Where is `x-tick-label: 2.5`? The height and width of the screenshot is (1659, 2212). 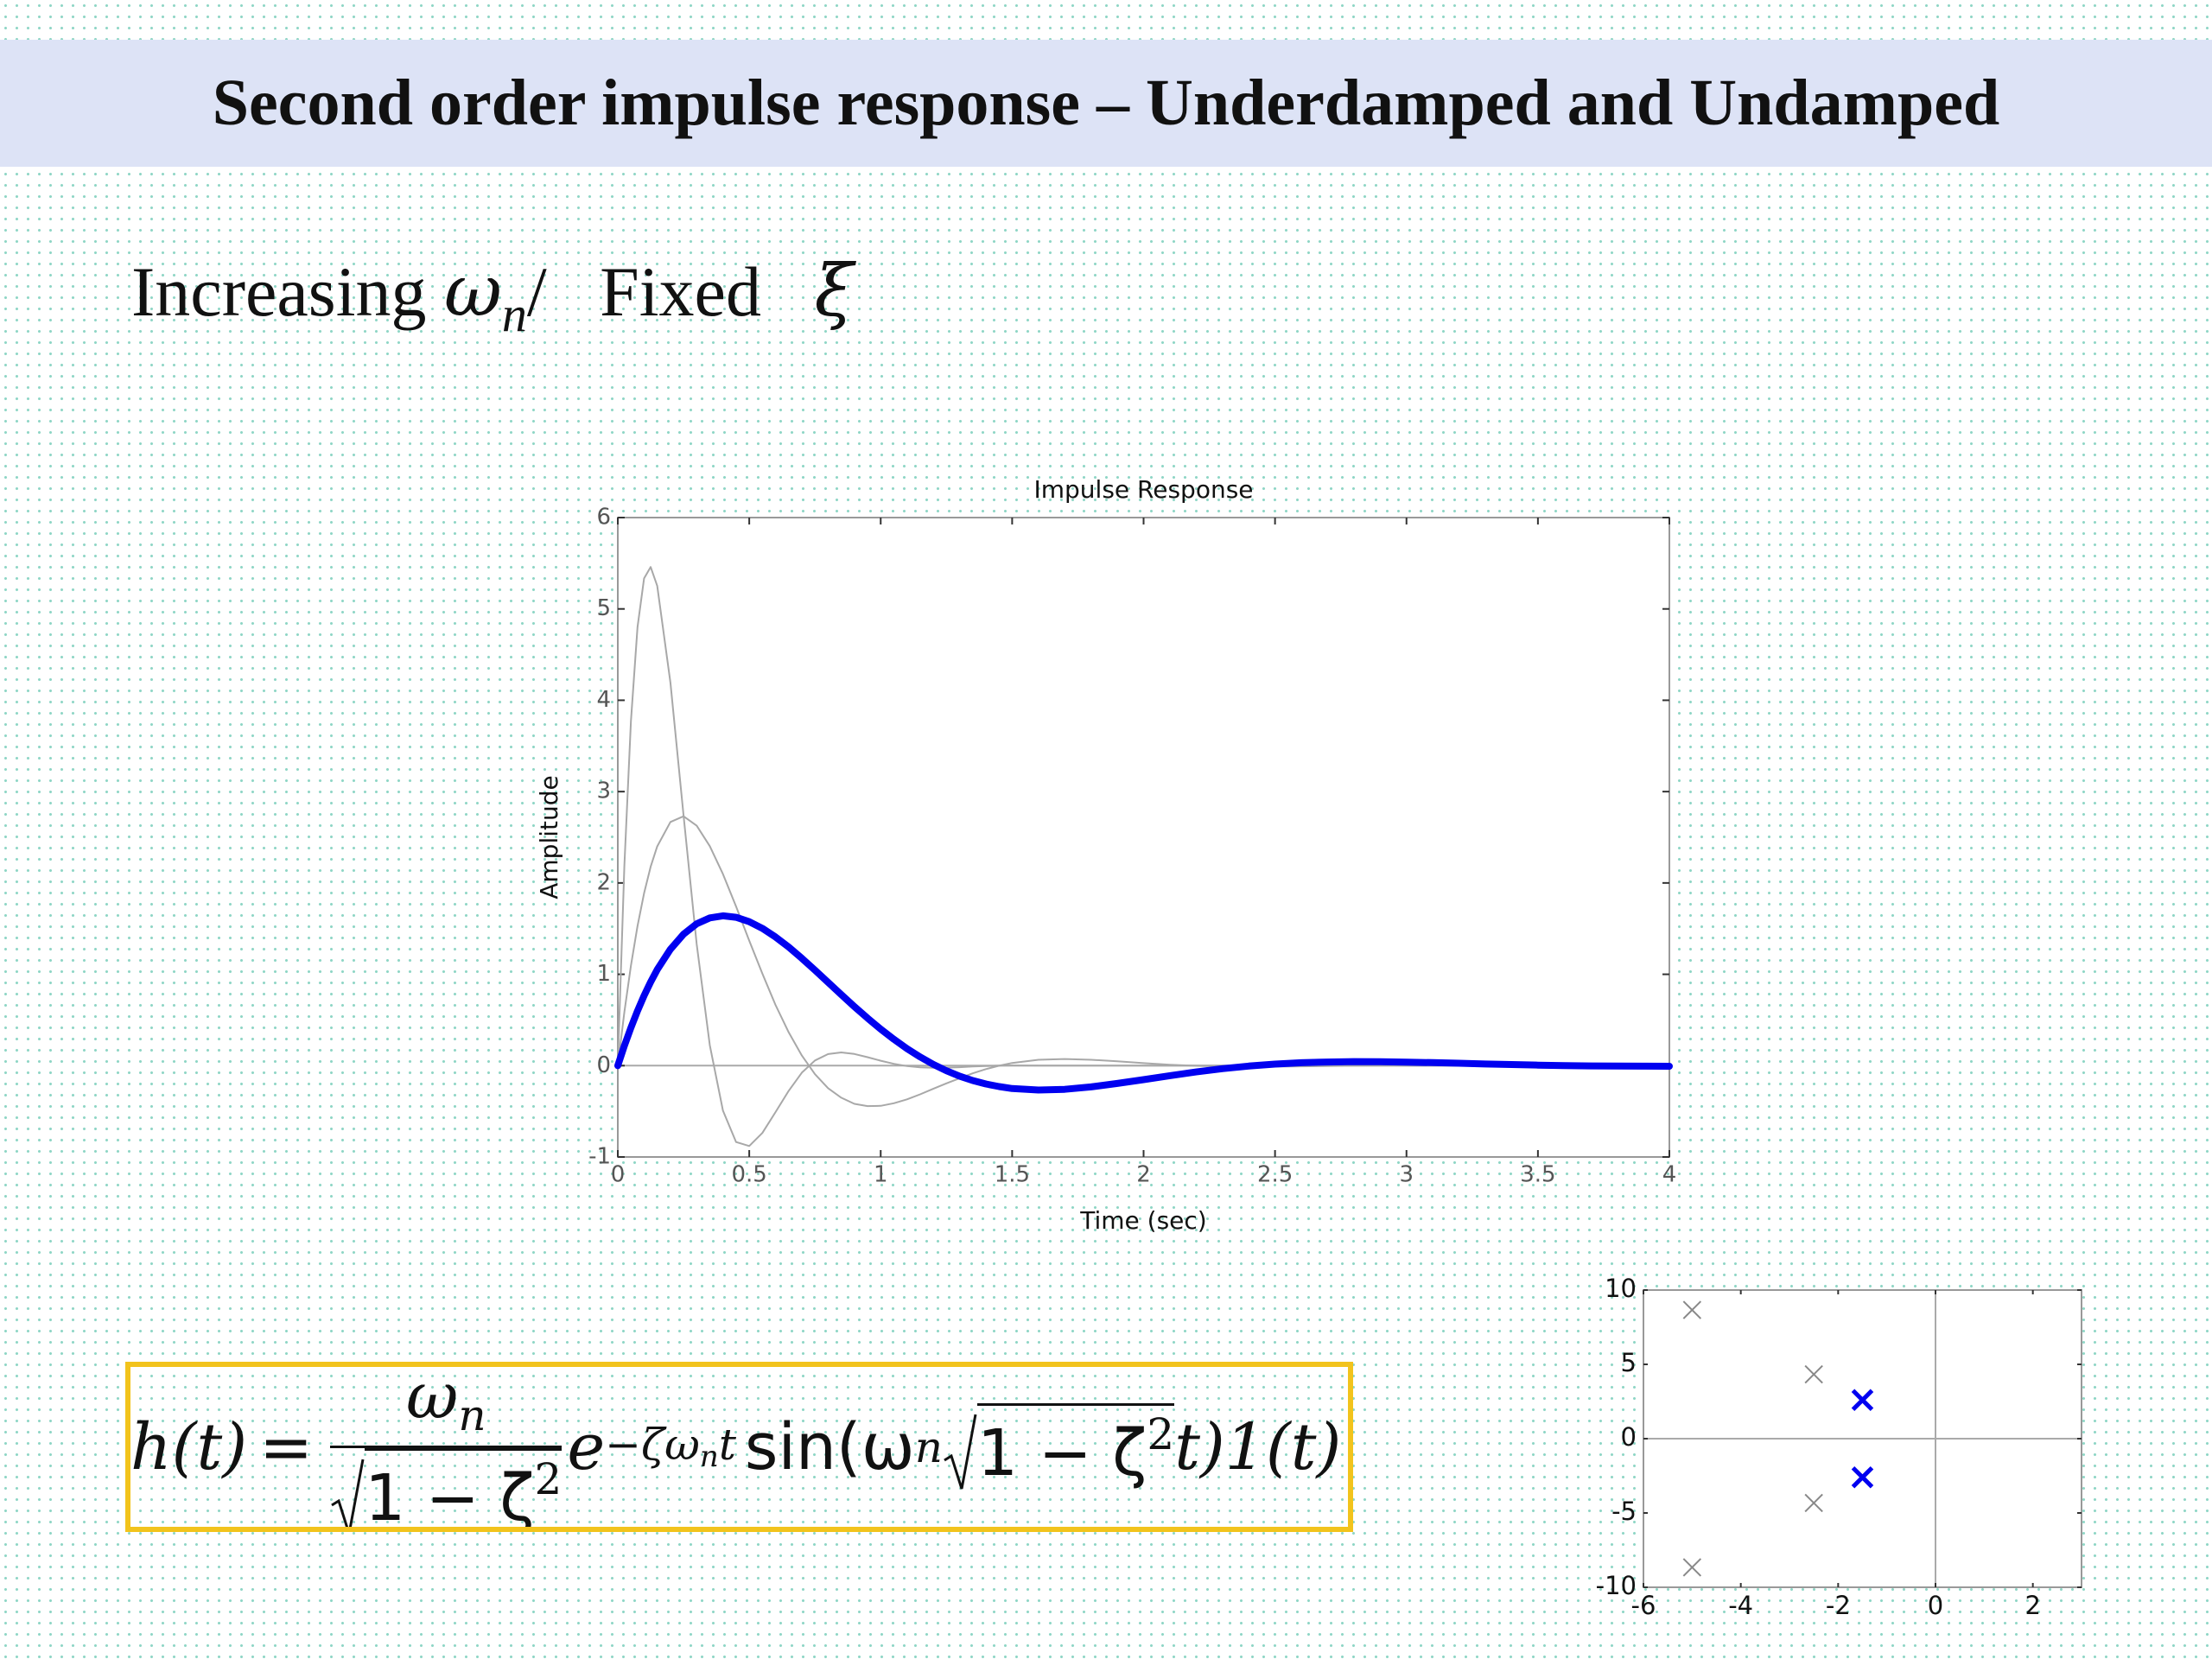
x-tick-label: 2.5 is located at coordinates (1275, 1174).